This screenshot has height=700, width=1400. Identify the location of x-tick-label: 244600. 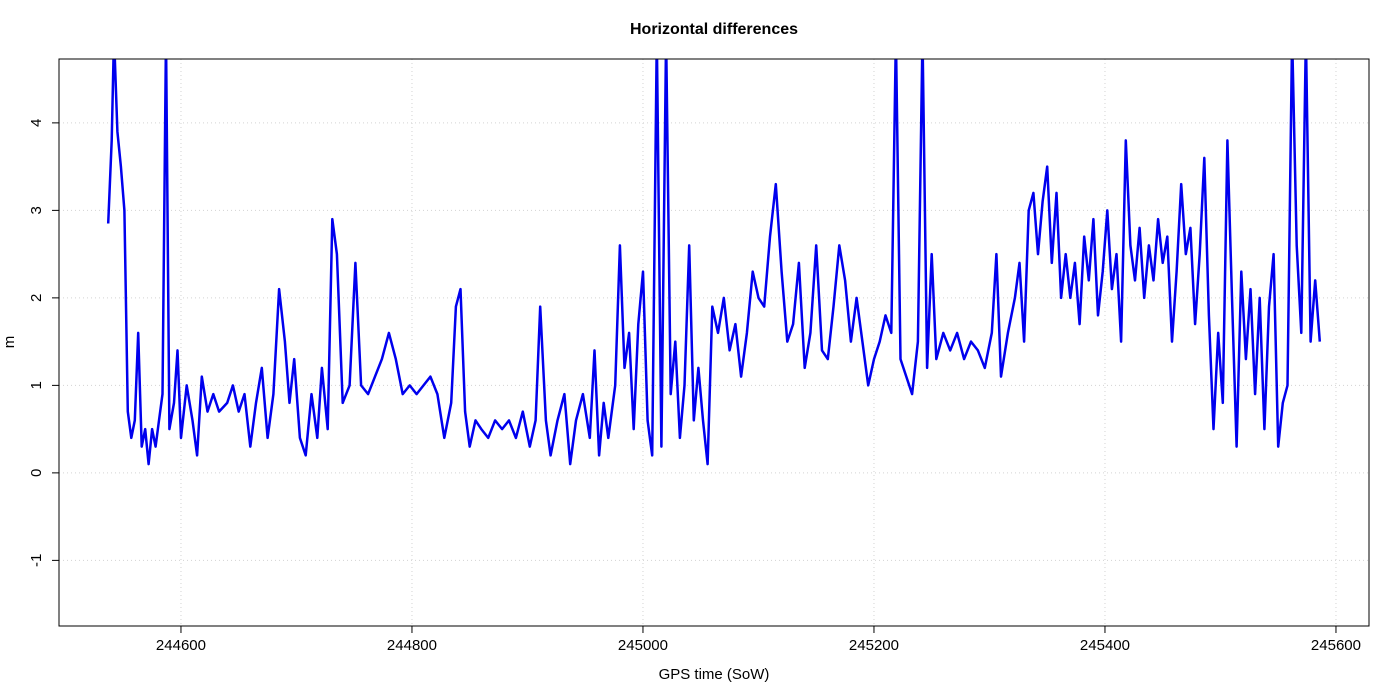
(181, 645).